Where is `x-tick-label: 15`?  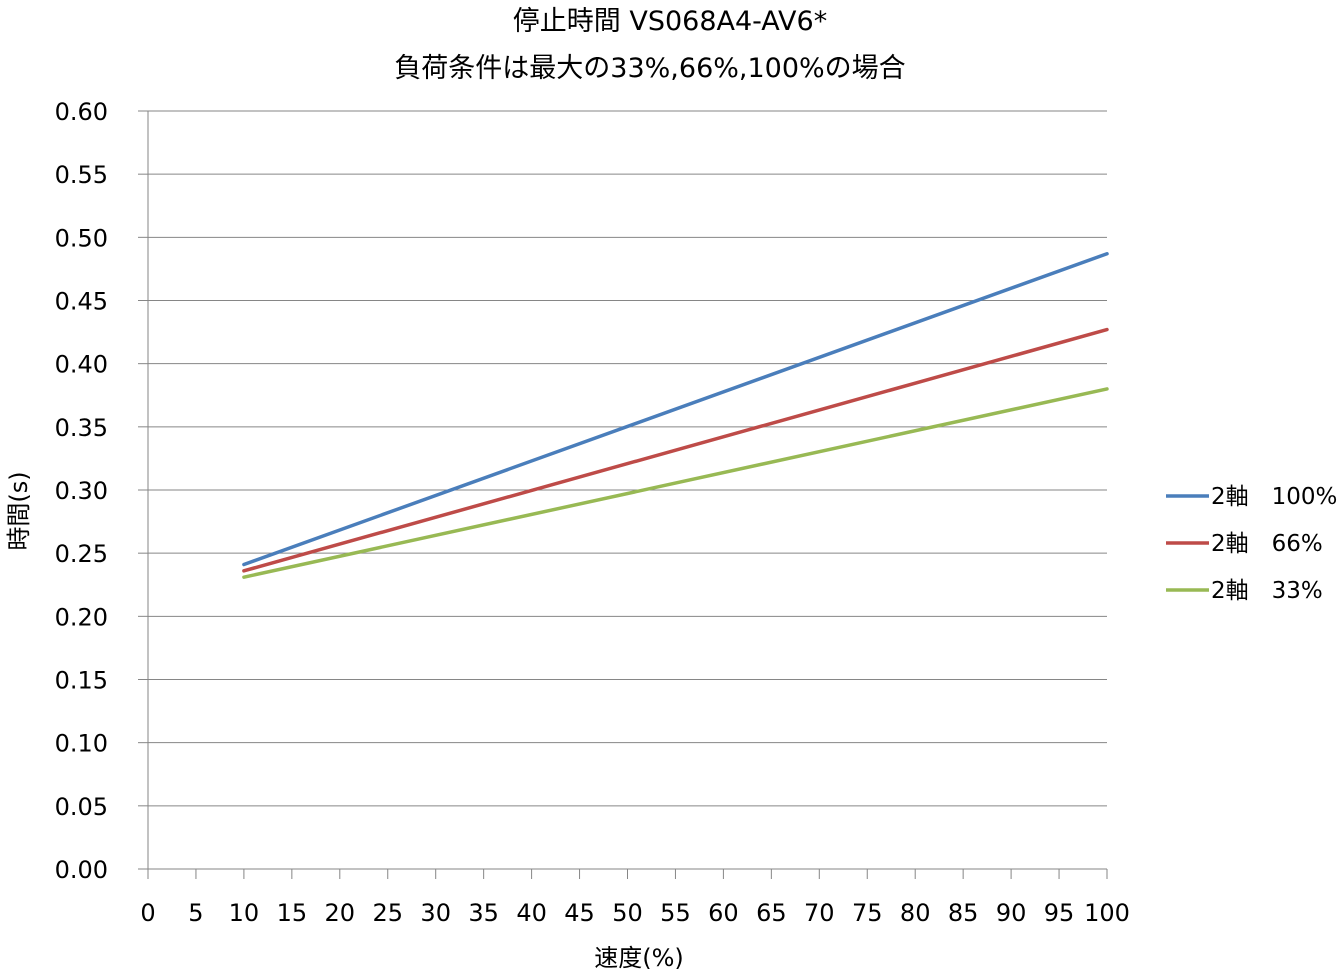 x-tick-label: 15 is located at coordinates (292, 913).